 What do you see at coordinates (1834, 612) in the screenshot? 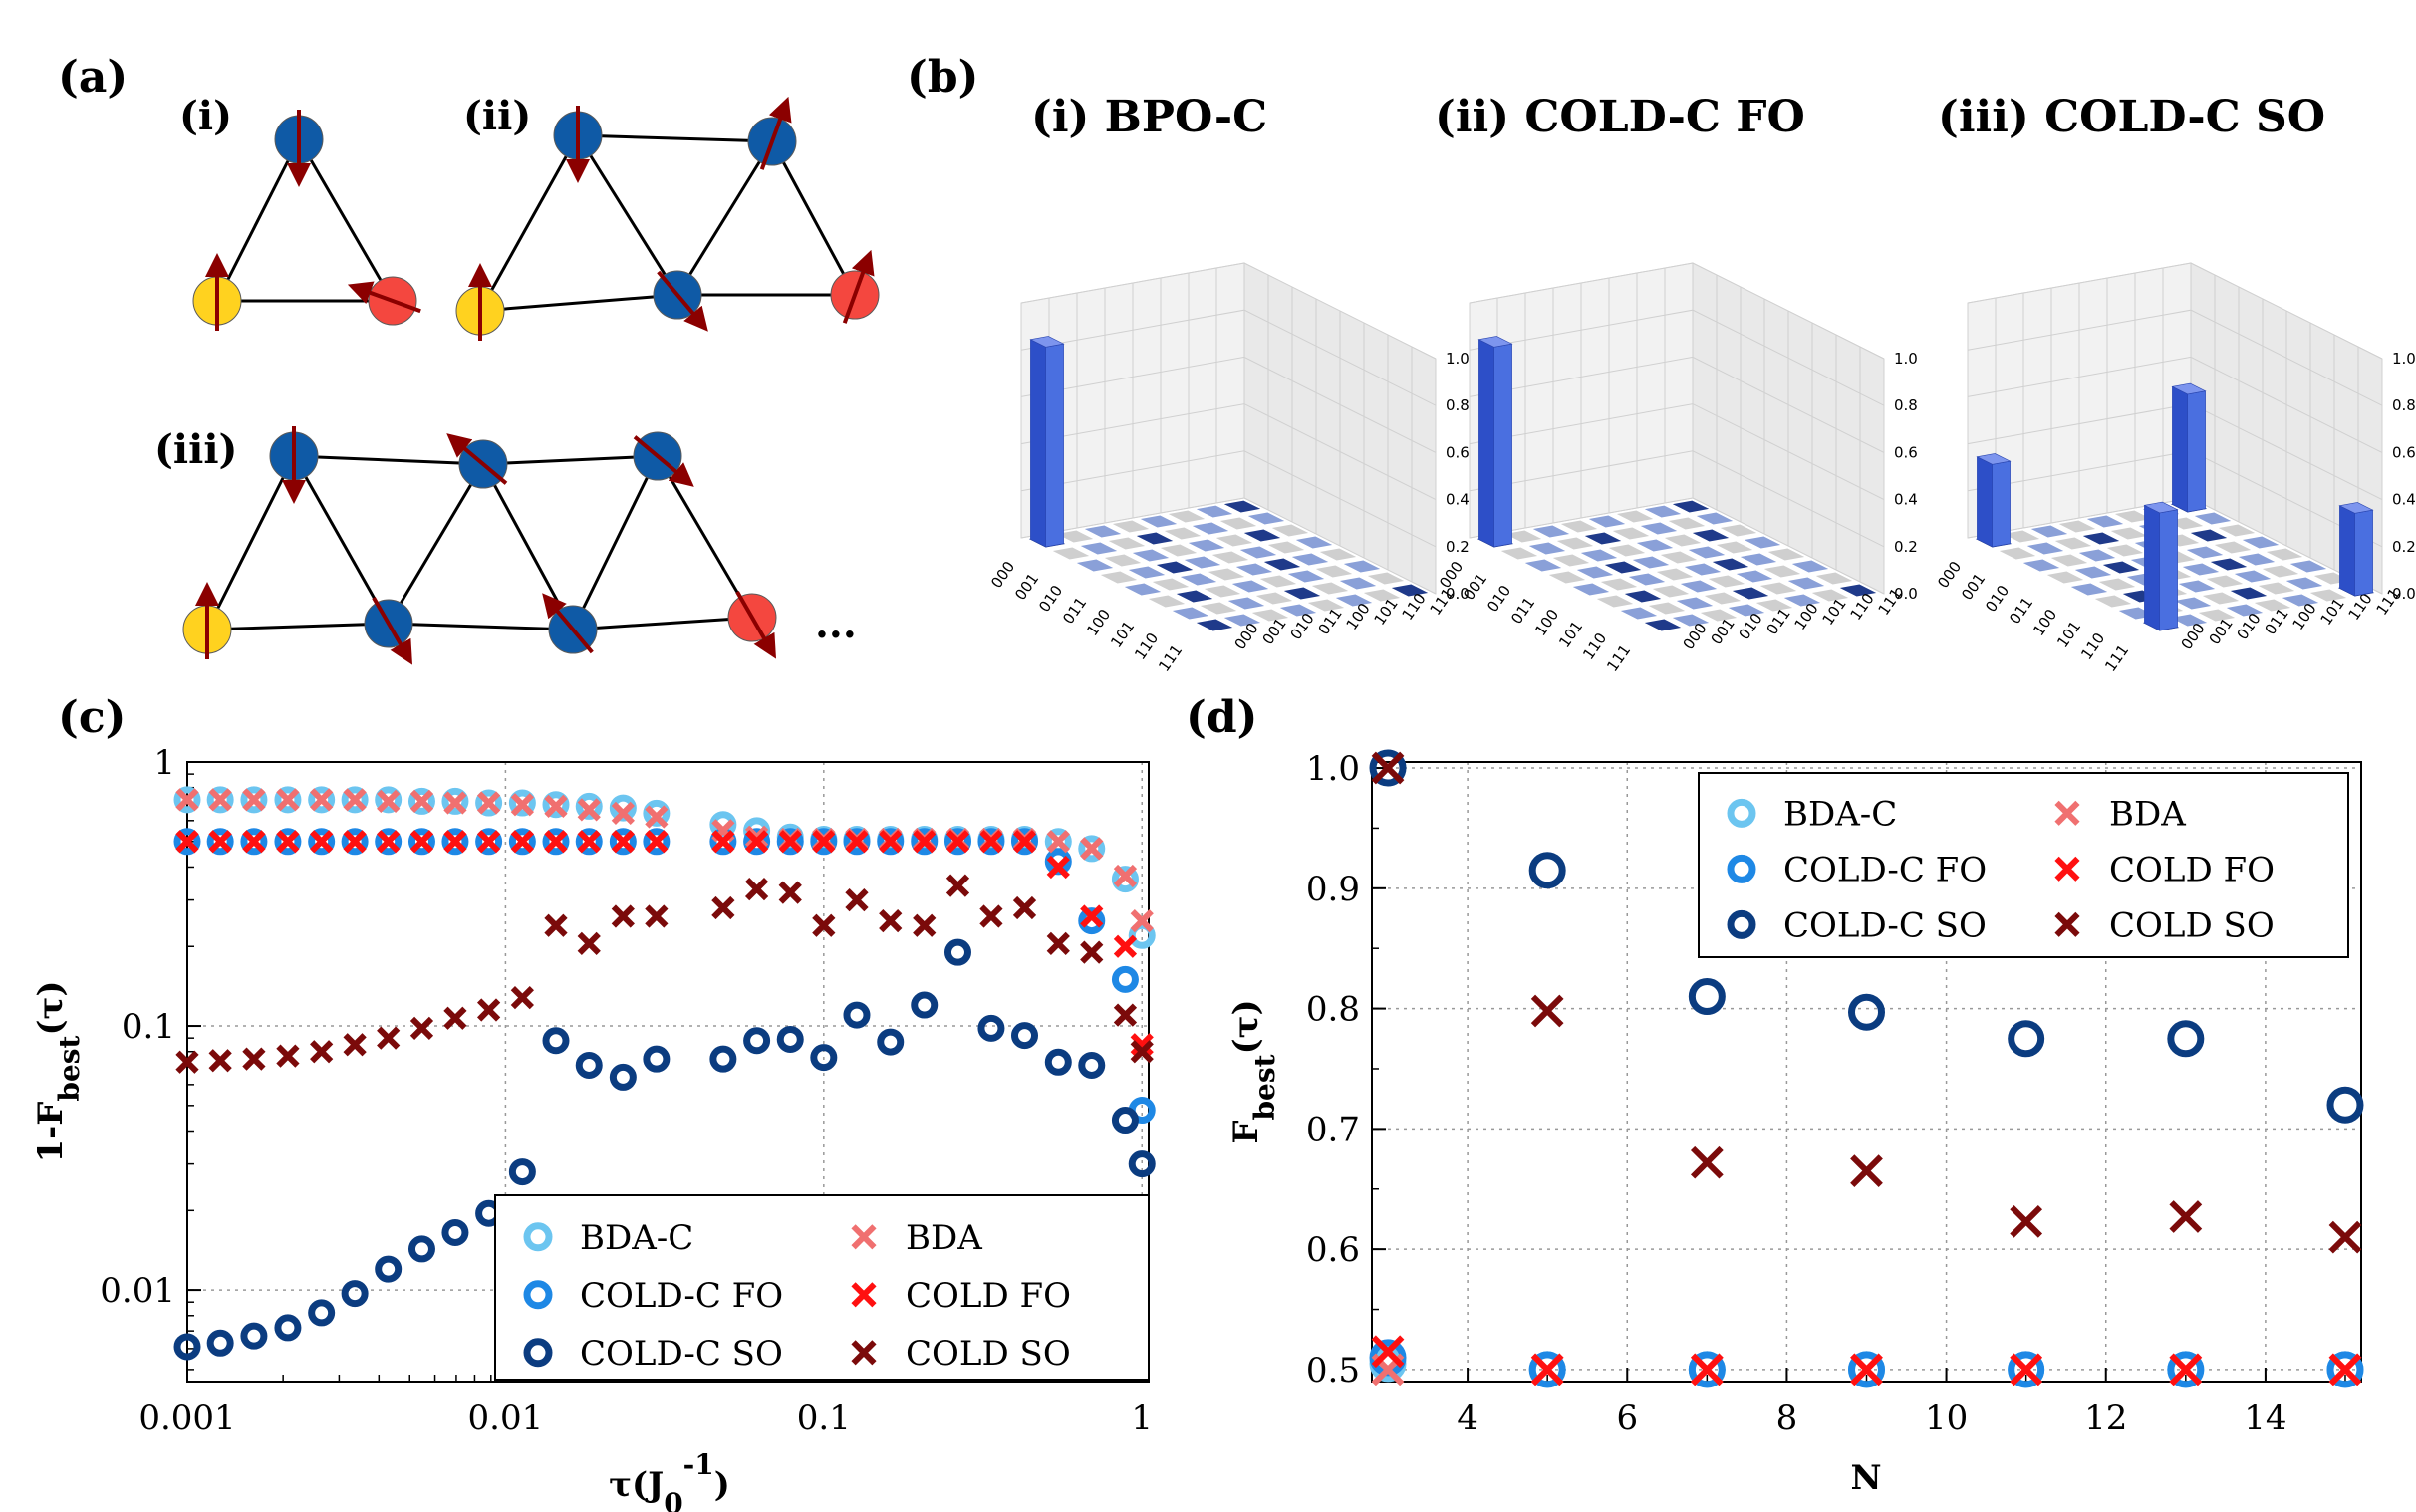
I see `y-tick-label: 101` at bounding box center [1834, 612].